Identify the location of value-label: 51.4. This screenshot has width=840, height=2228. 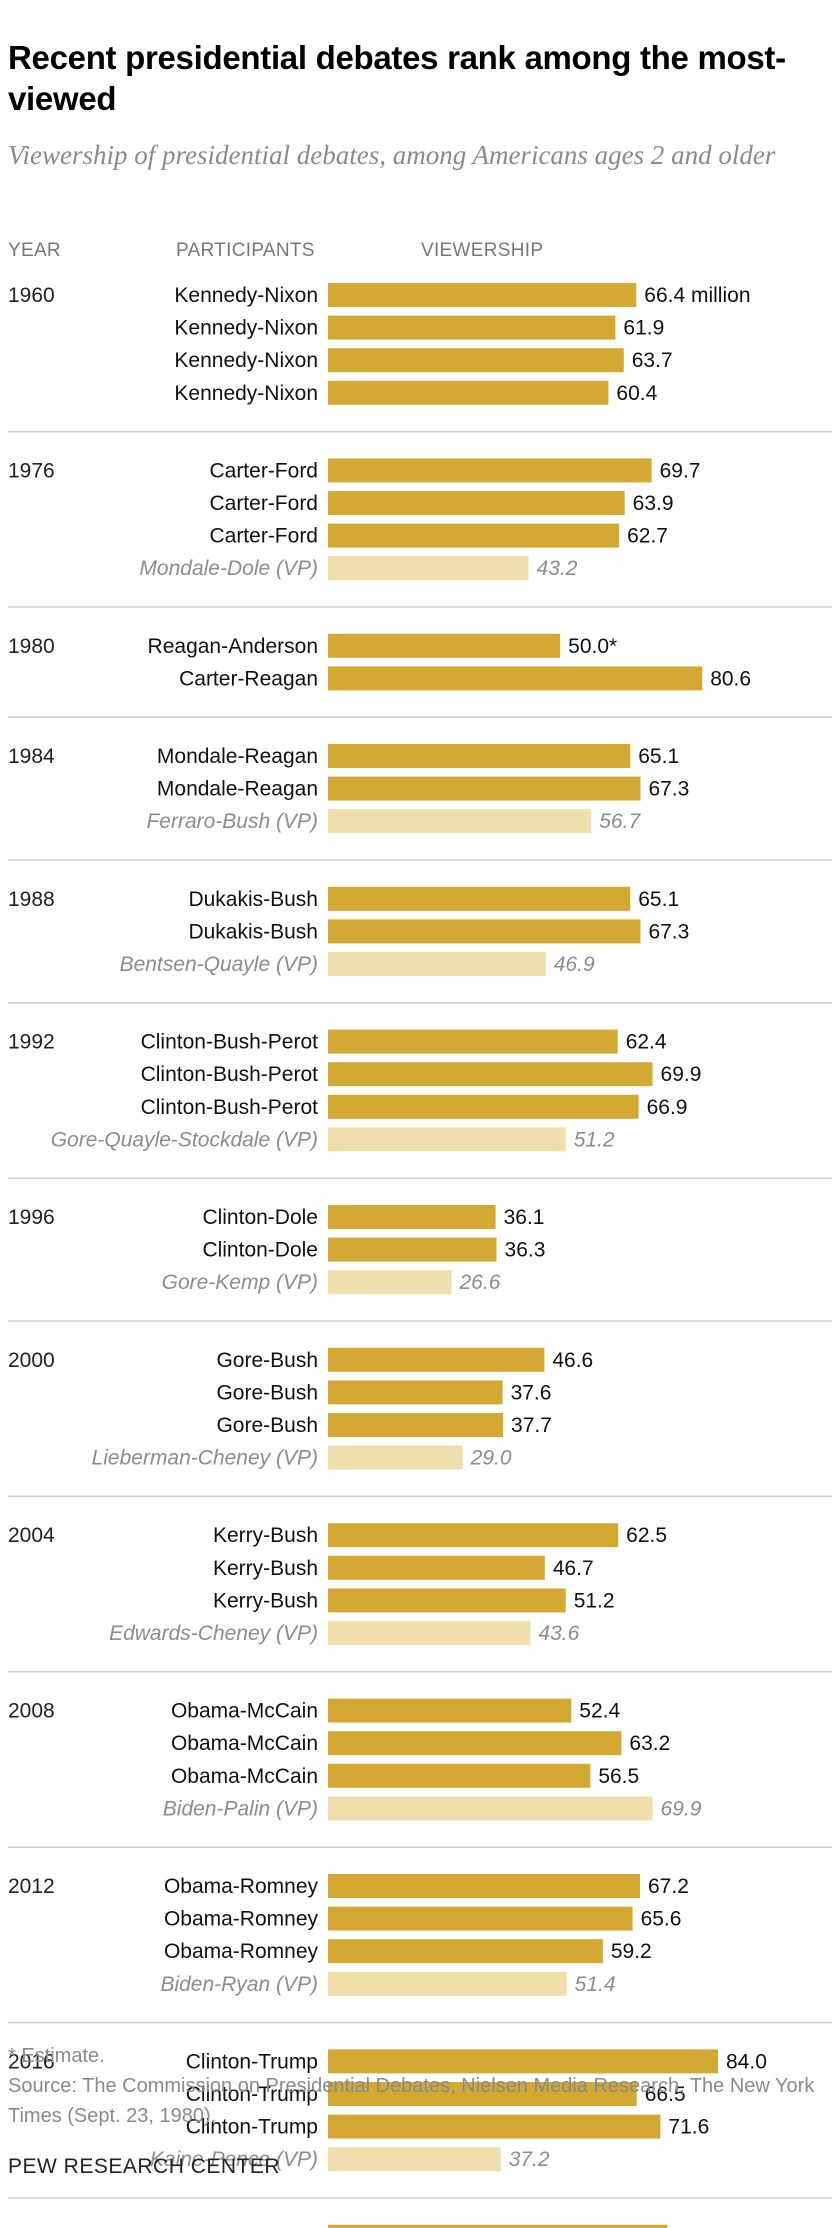
(595, 1984).